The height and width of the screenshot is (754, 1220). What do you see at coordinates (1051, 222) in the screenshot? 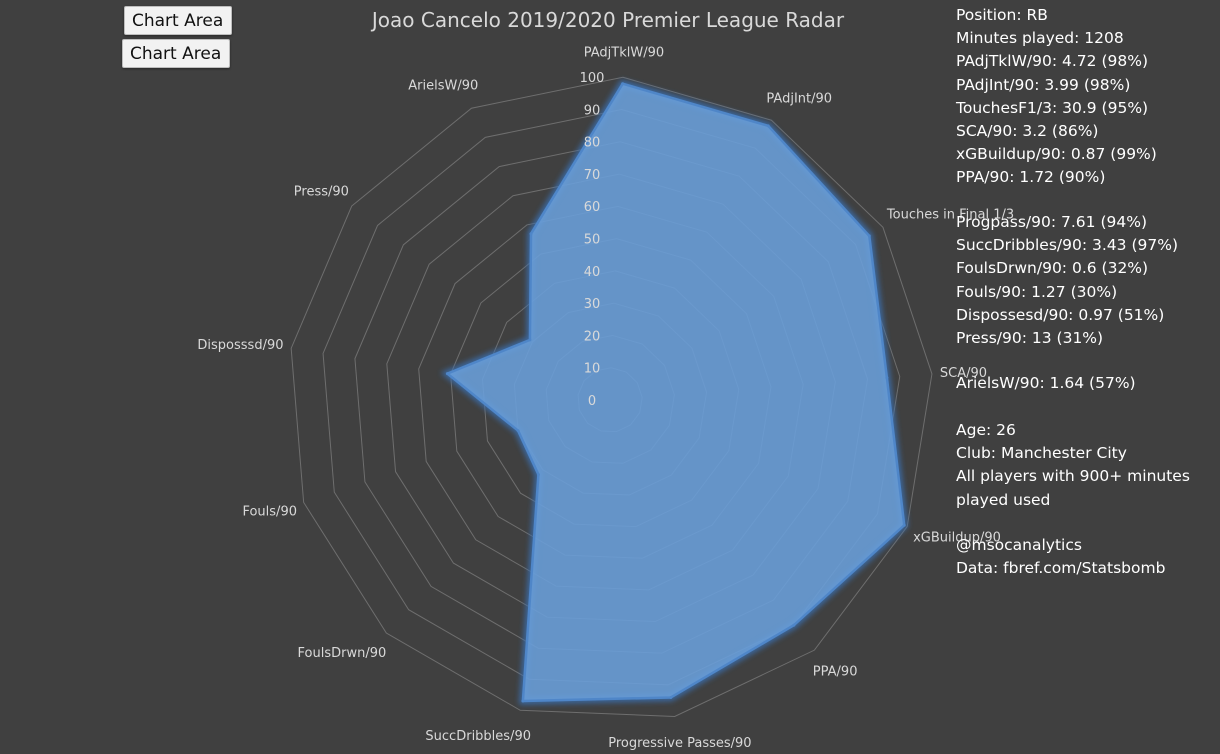
I see `info-line: Progpass/90: 7.61 (94%)` at bounding box center [1051, 222].